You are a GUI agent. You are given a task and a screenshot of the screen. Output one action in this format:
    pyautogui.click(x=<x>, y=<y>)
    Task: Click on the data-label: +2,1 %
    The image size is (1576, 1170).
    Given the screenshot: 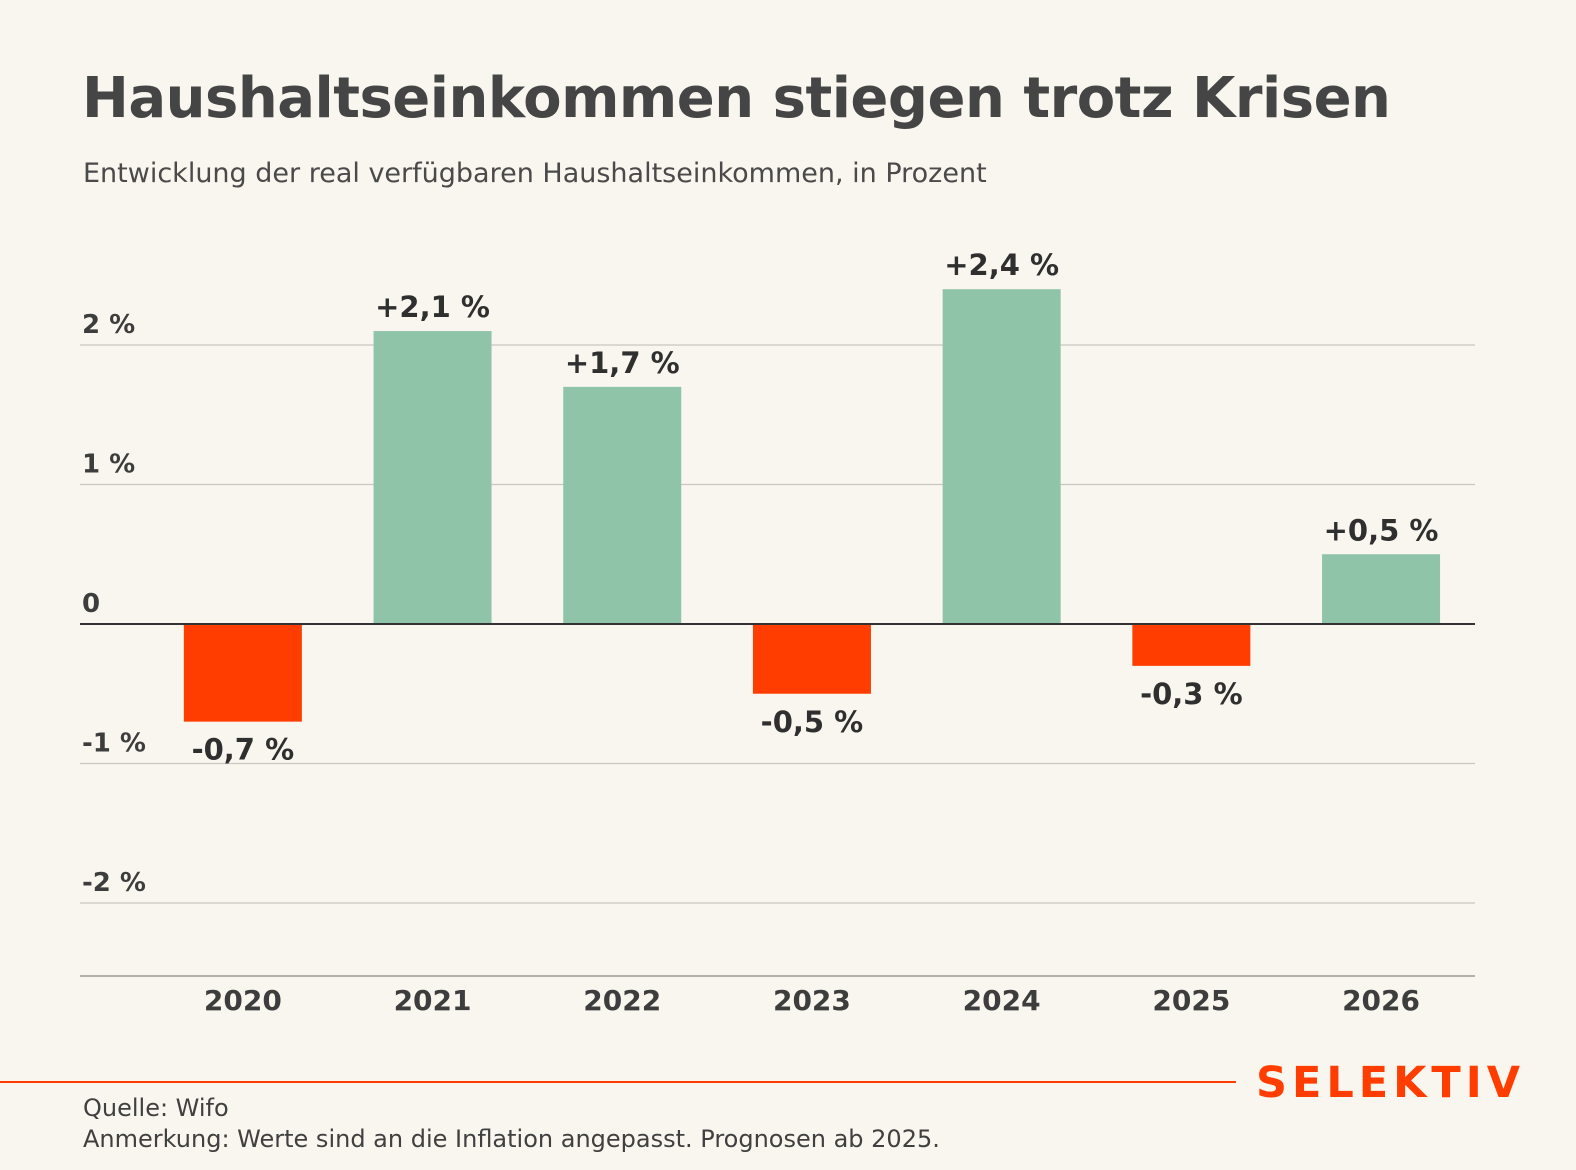 What is the action you would take?
    pyautogui.click(x=432, y=307)
    